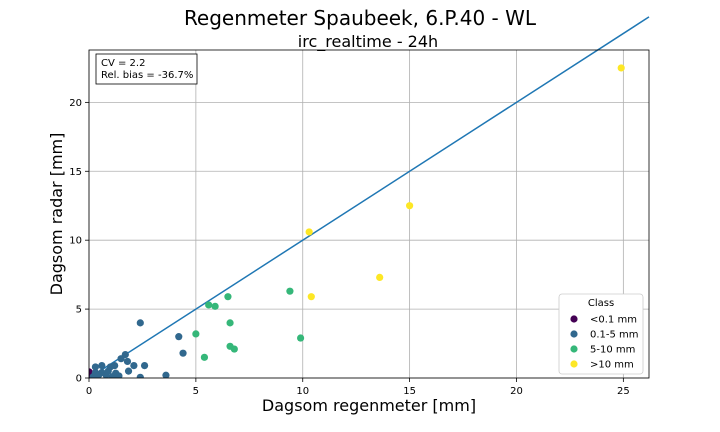 Image resolution: width=720 pixels, height=432 pixels. What do you see at coordinates (79, 379) in the screenshot?
I see `y-tick-label: 0` at bounding box center [79, 379].